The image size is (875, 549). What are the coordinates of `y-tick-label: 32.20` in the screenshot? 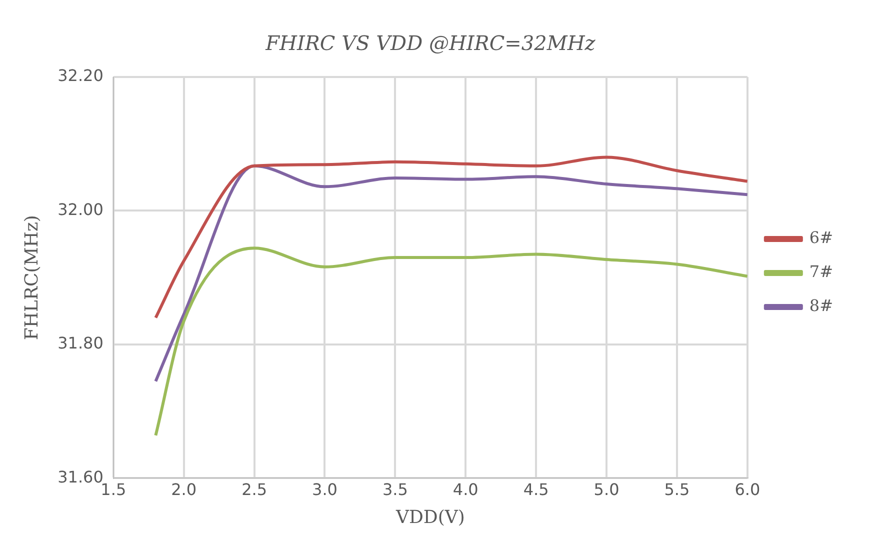 It's located at (81, 76).